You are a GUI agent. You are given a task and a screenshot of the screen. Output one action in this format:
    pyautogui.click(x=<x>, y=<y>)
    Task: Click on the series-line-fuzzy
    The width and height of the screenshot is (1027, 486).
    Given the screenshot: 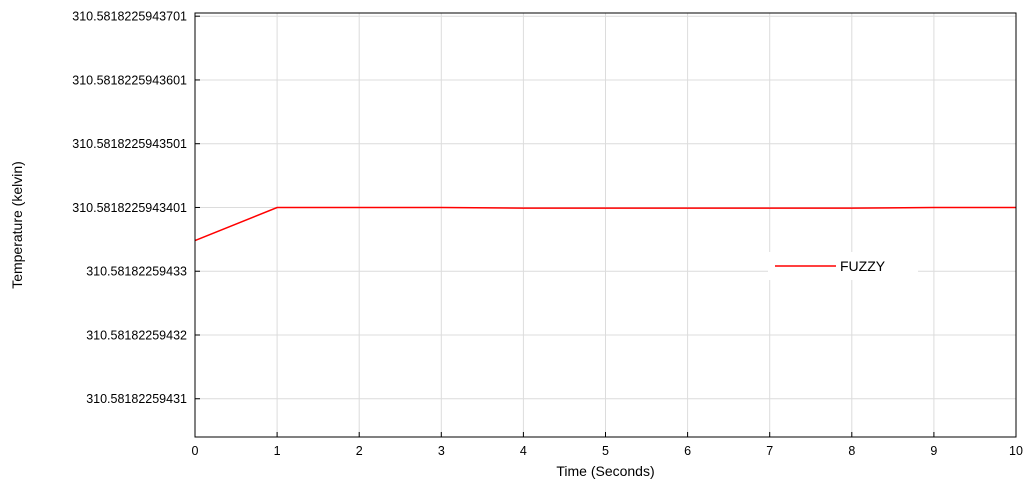 What is the action you would take?
    pyautogui.click(x=605, y=224)
    